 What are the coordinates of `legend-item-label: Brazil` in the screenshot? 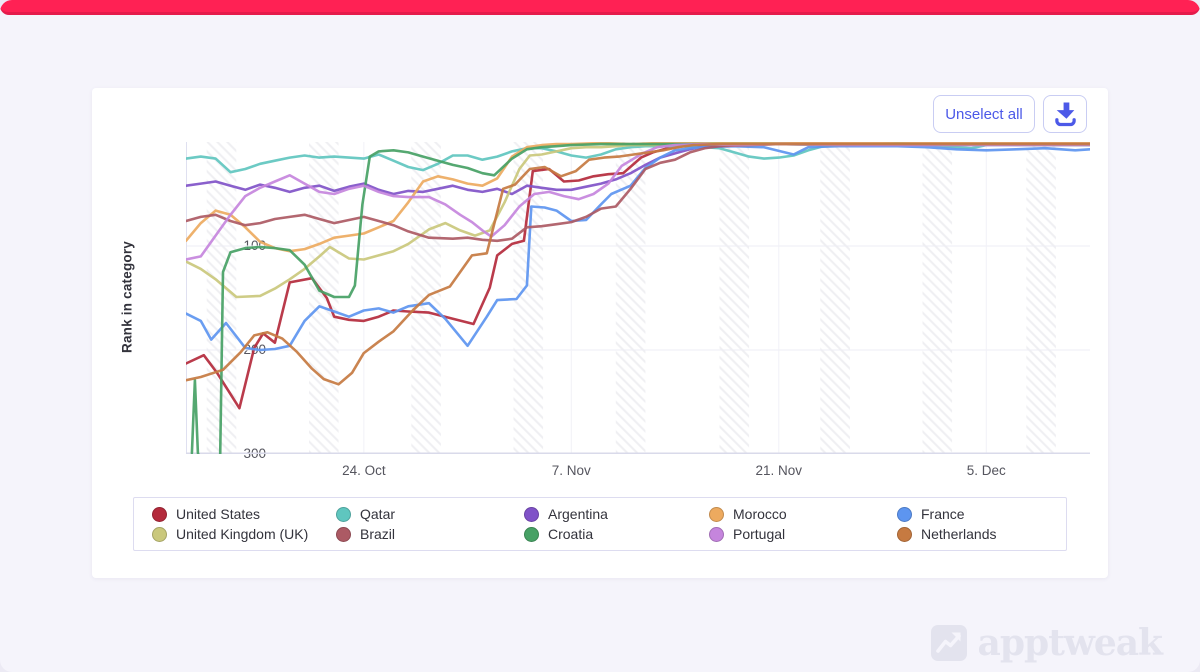 It's located at (378, 534).